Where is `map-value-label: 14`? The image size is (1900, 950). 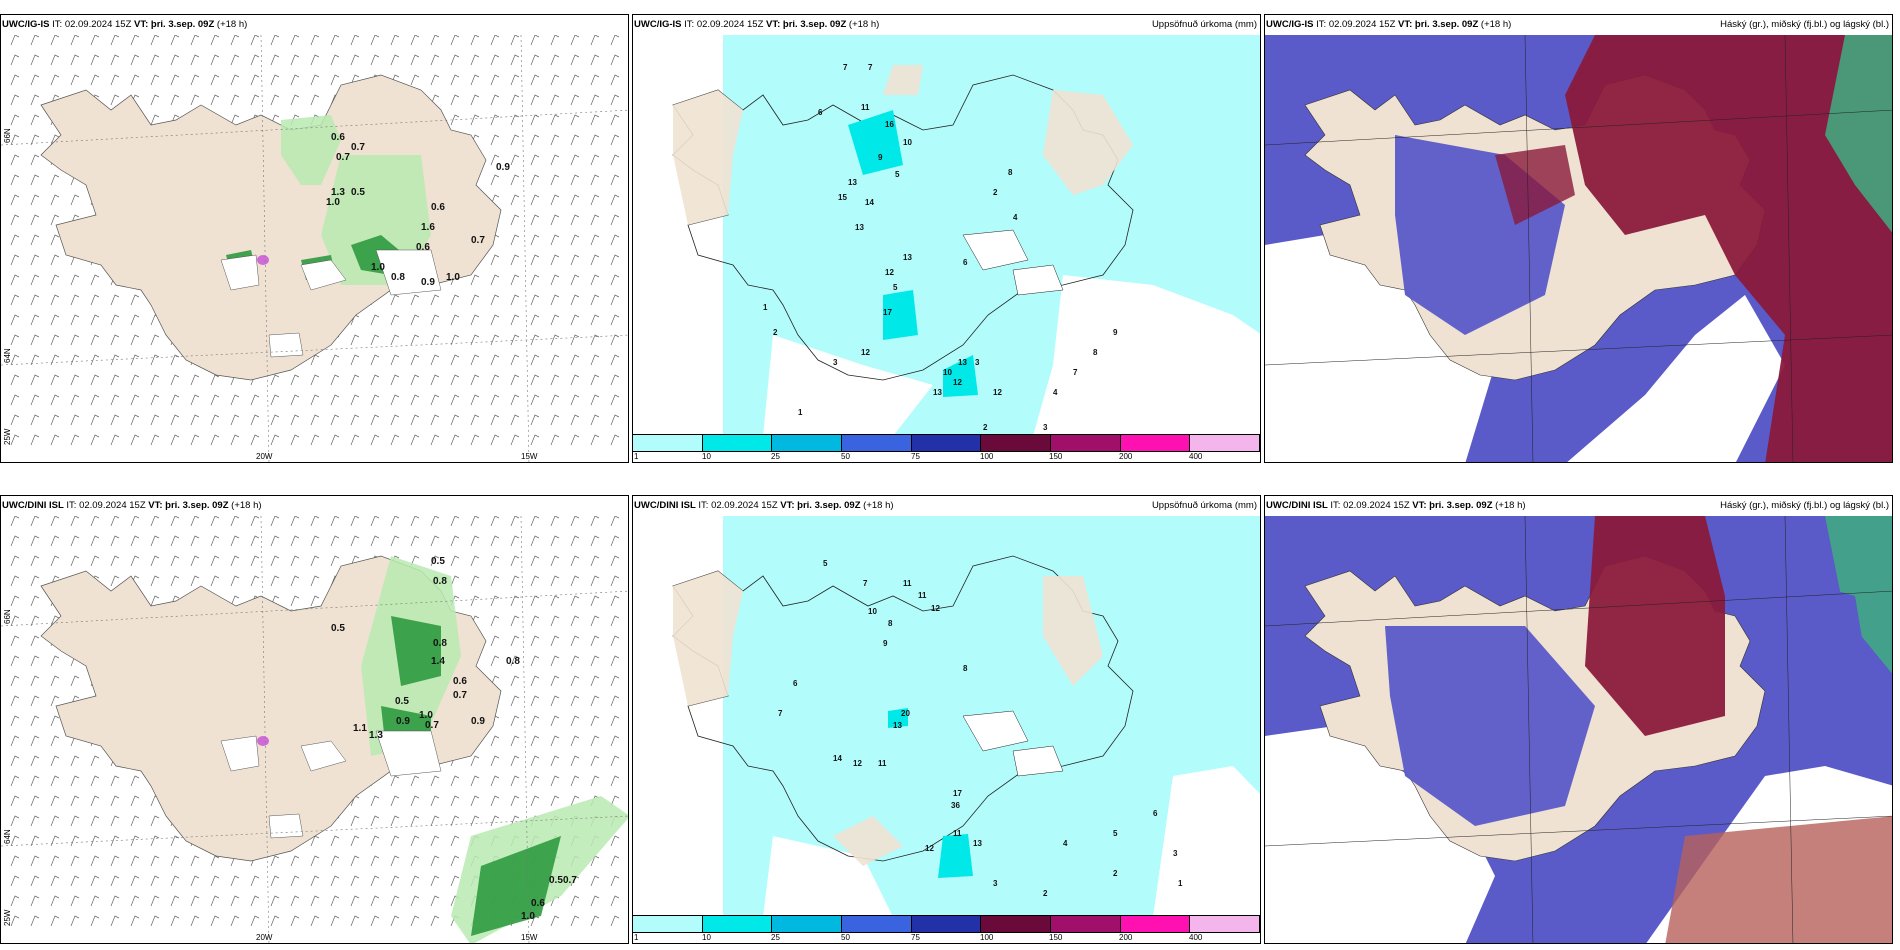 map-value-label: 14 is located at coordinates (837, 758).